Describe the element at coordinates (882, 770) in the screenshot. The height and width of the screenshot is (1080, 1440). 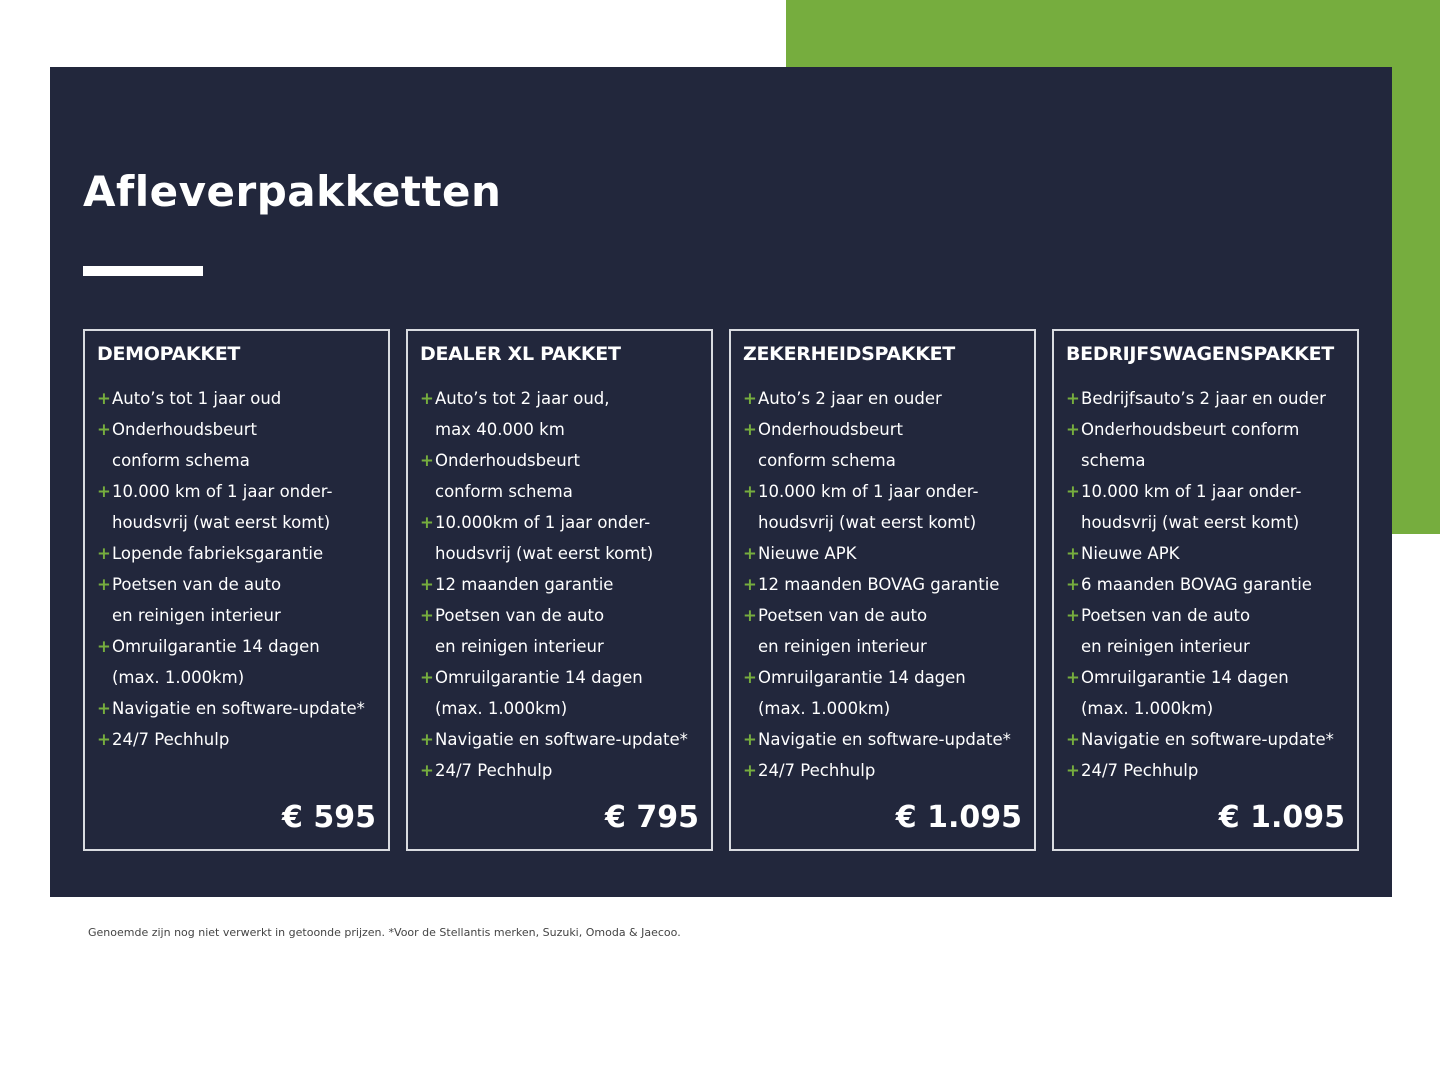
I see `package-feature: +24/7 Pechhulp` at that location.